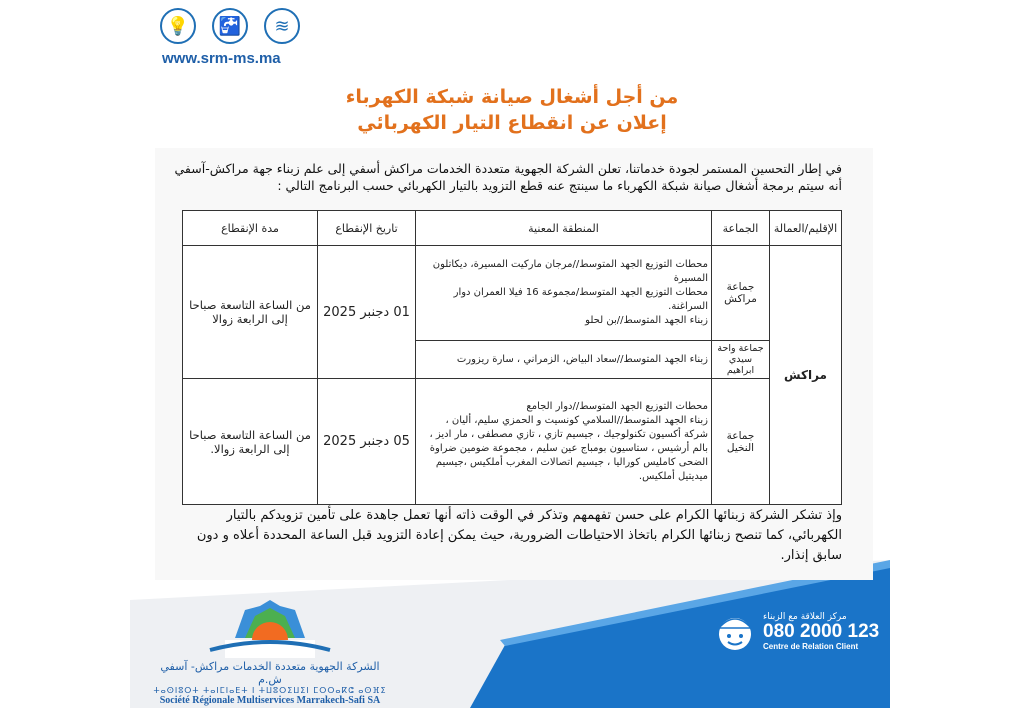  I want to click on company-logo, so click(270, 629).